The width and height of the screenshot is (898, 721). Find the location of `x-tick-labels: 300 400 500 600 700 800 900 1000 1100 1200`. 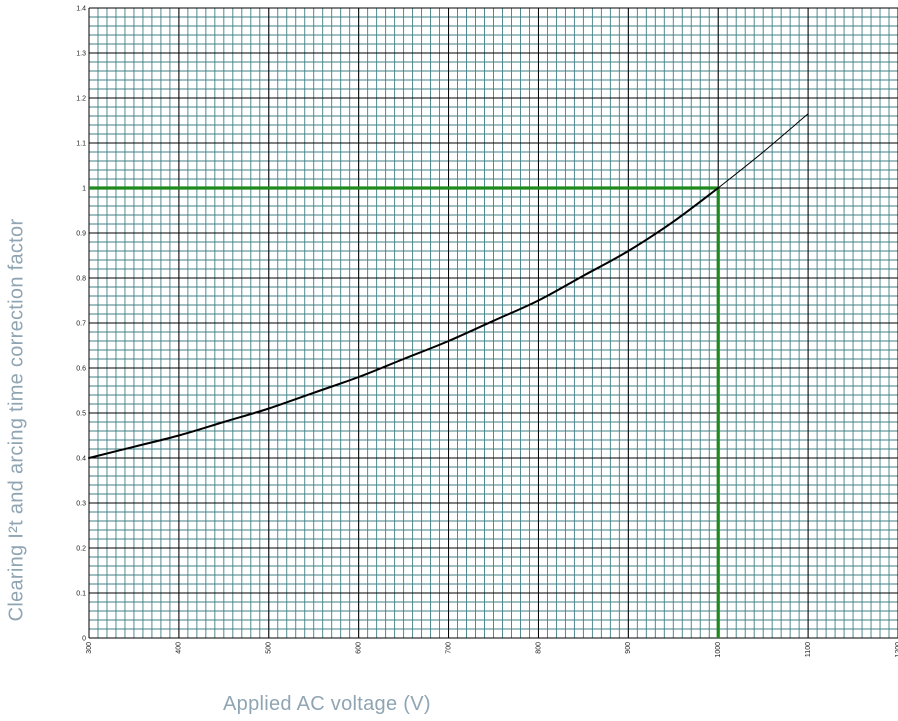

x-tick-labels: 300 400 500 600 700 800 900 1000 1100 1200 is located at coordinates (492, 650).